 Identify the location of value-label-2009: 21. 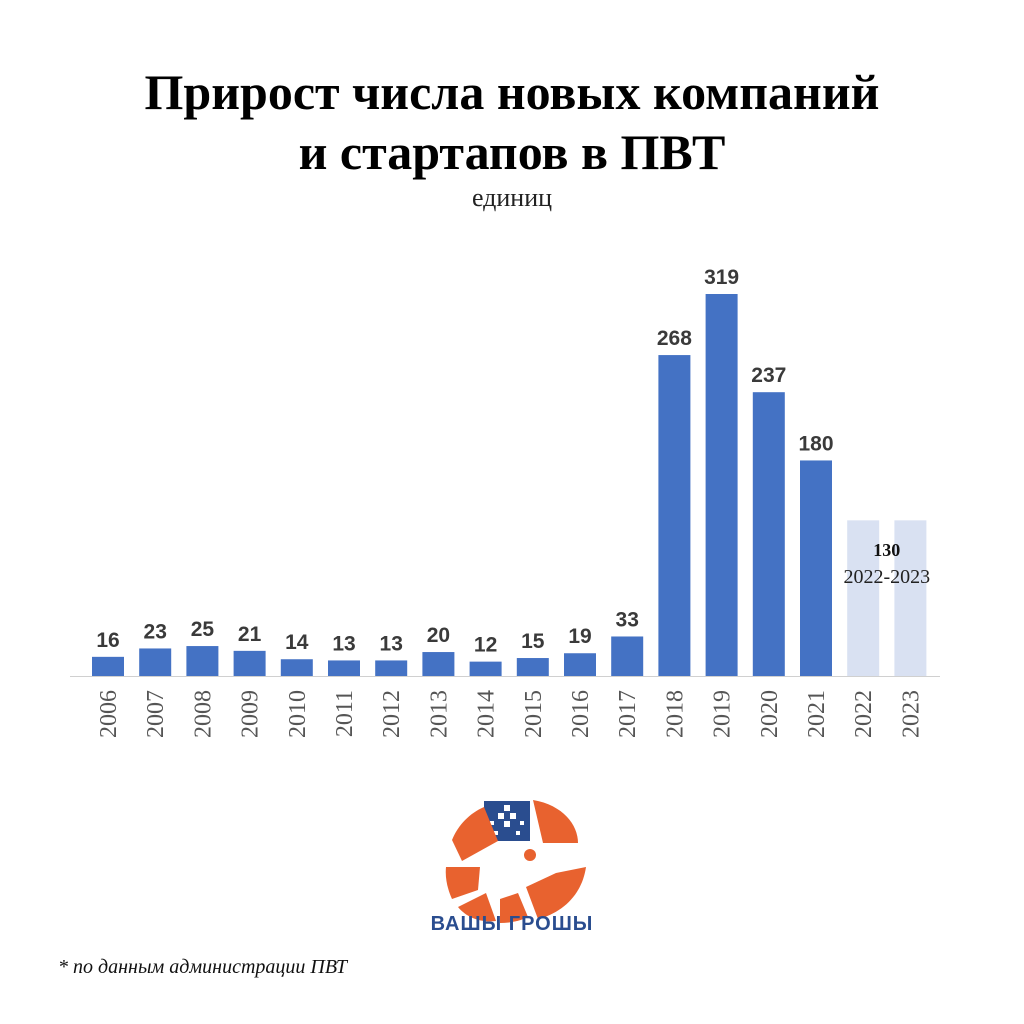
(250, 634).